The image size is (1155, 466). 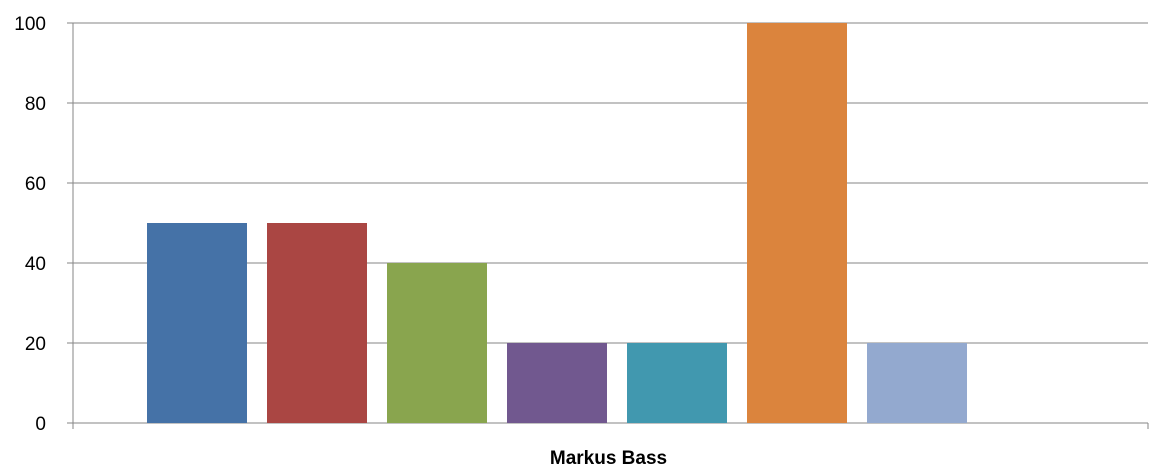 What do you see at coordinates (40, 424) in the screenshot?
I see `y-tick-label: 0` at bounding box center [40, 424].